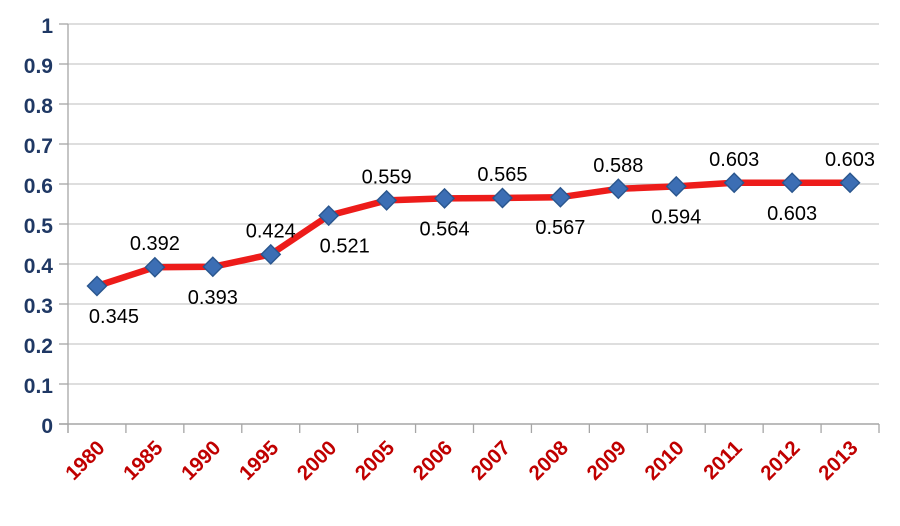 Image resolution: width=900 pixels, height=526 pixels. Describe the element at coordinates (38, 346) in the screenshot. I see `y-tick-label: 0.2` at that location.